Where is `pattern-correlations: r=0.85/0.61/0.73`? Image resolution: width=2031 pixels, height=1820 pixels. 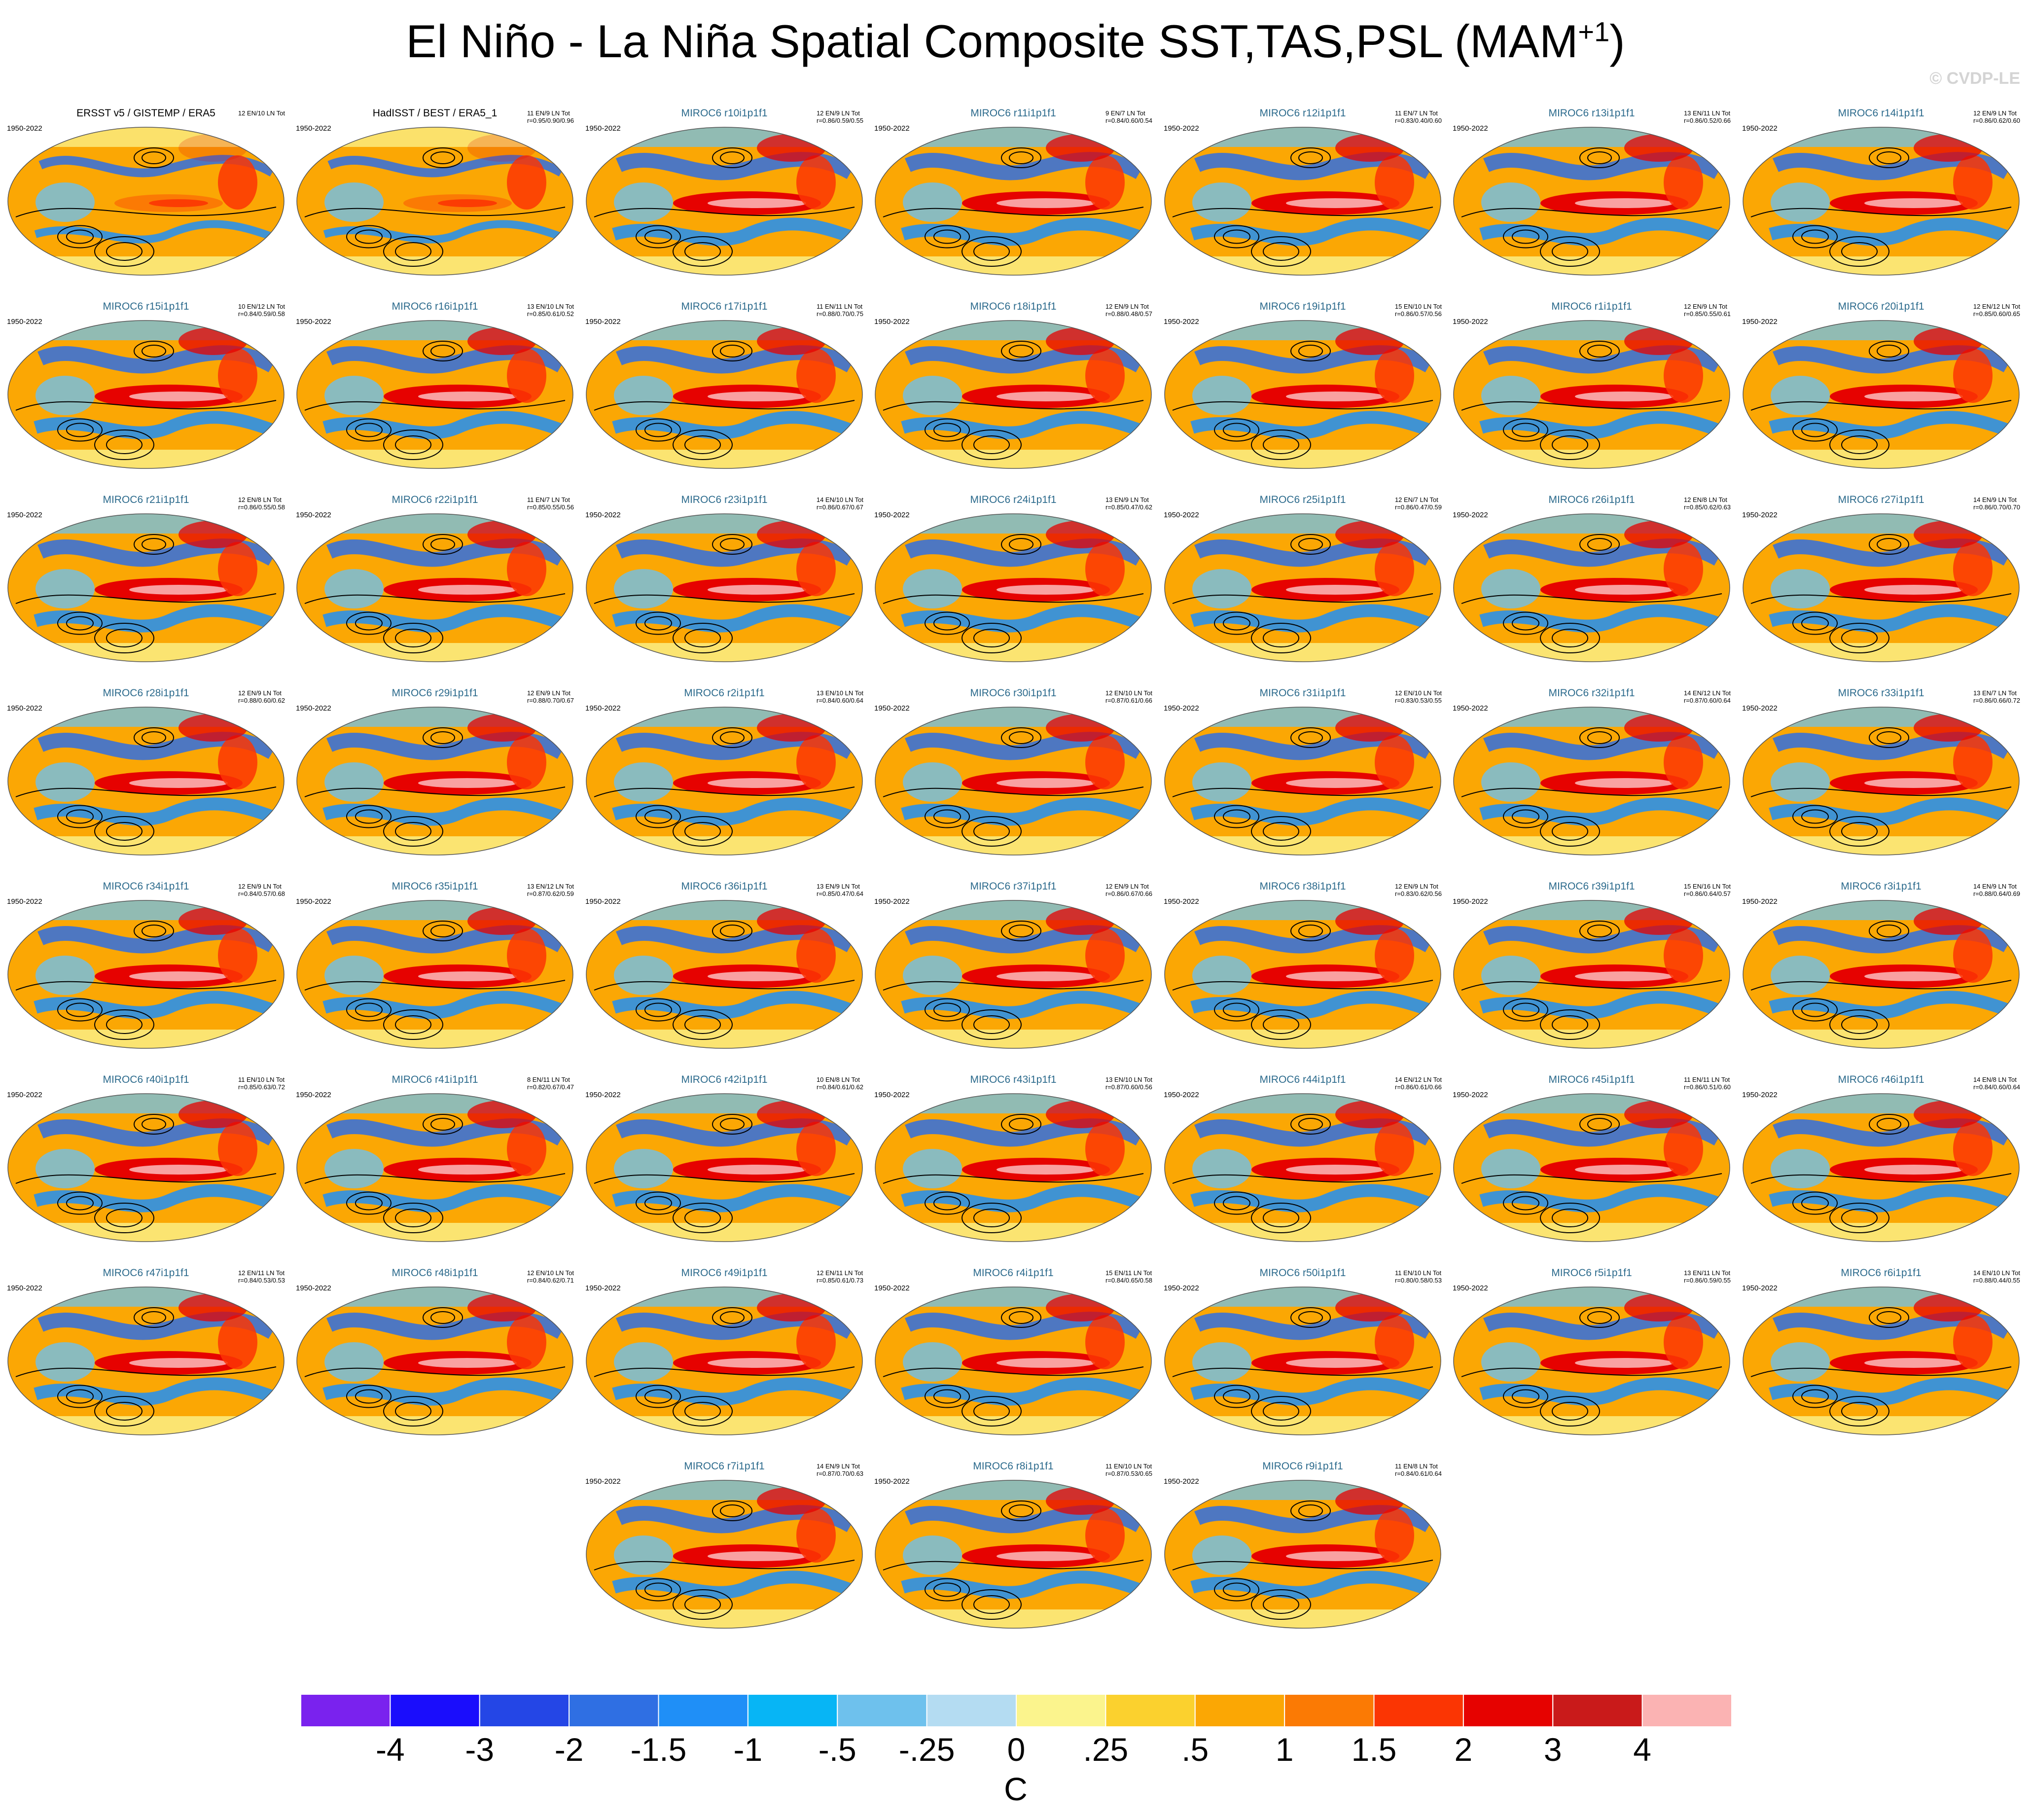 pattern-correlations: r=0.85/0.61/0.73 is located at coordinates (839, 1280).